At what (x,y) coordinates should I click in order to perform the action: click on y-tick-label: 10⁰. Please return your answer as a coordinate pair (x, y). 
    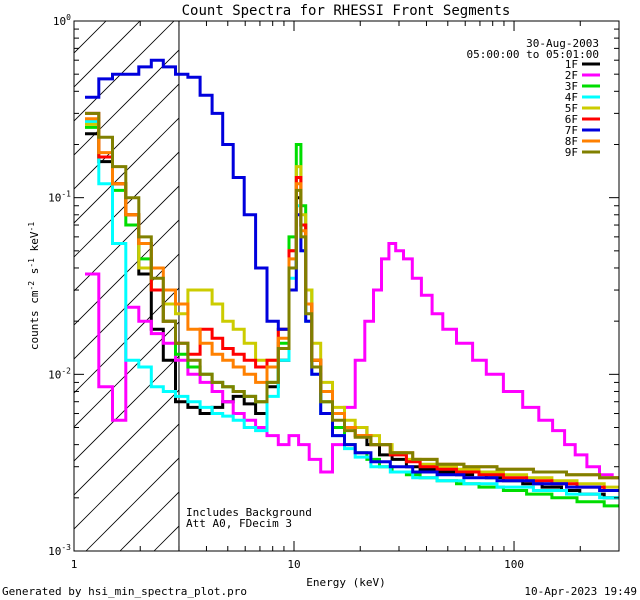
    Looking at the image, I should click on (62, 20).